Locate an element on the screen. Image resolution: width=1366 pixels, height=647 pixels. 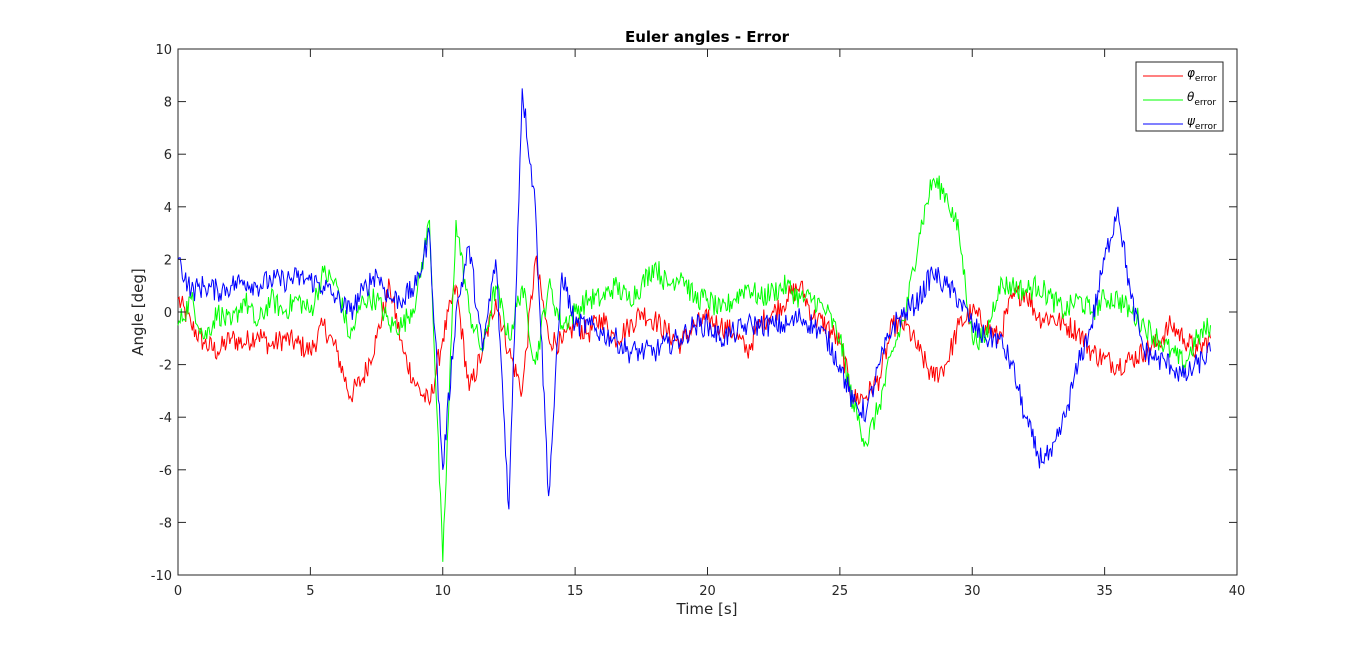
x-tick-label: 40 is located at coordinates (1237, 591).